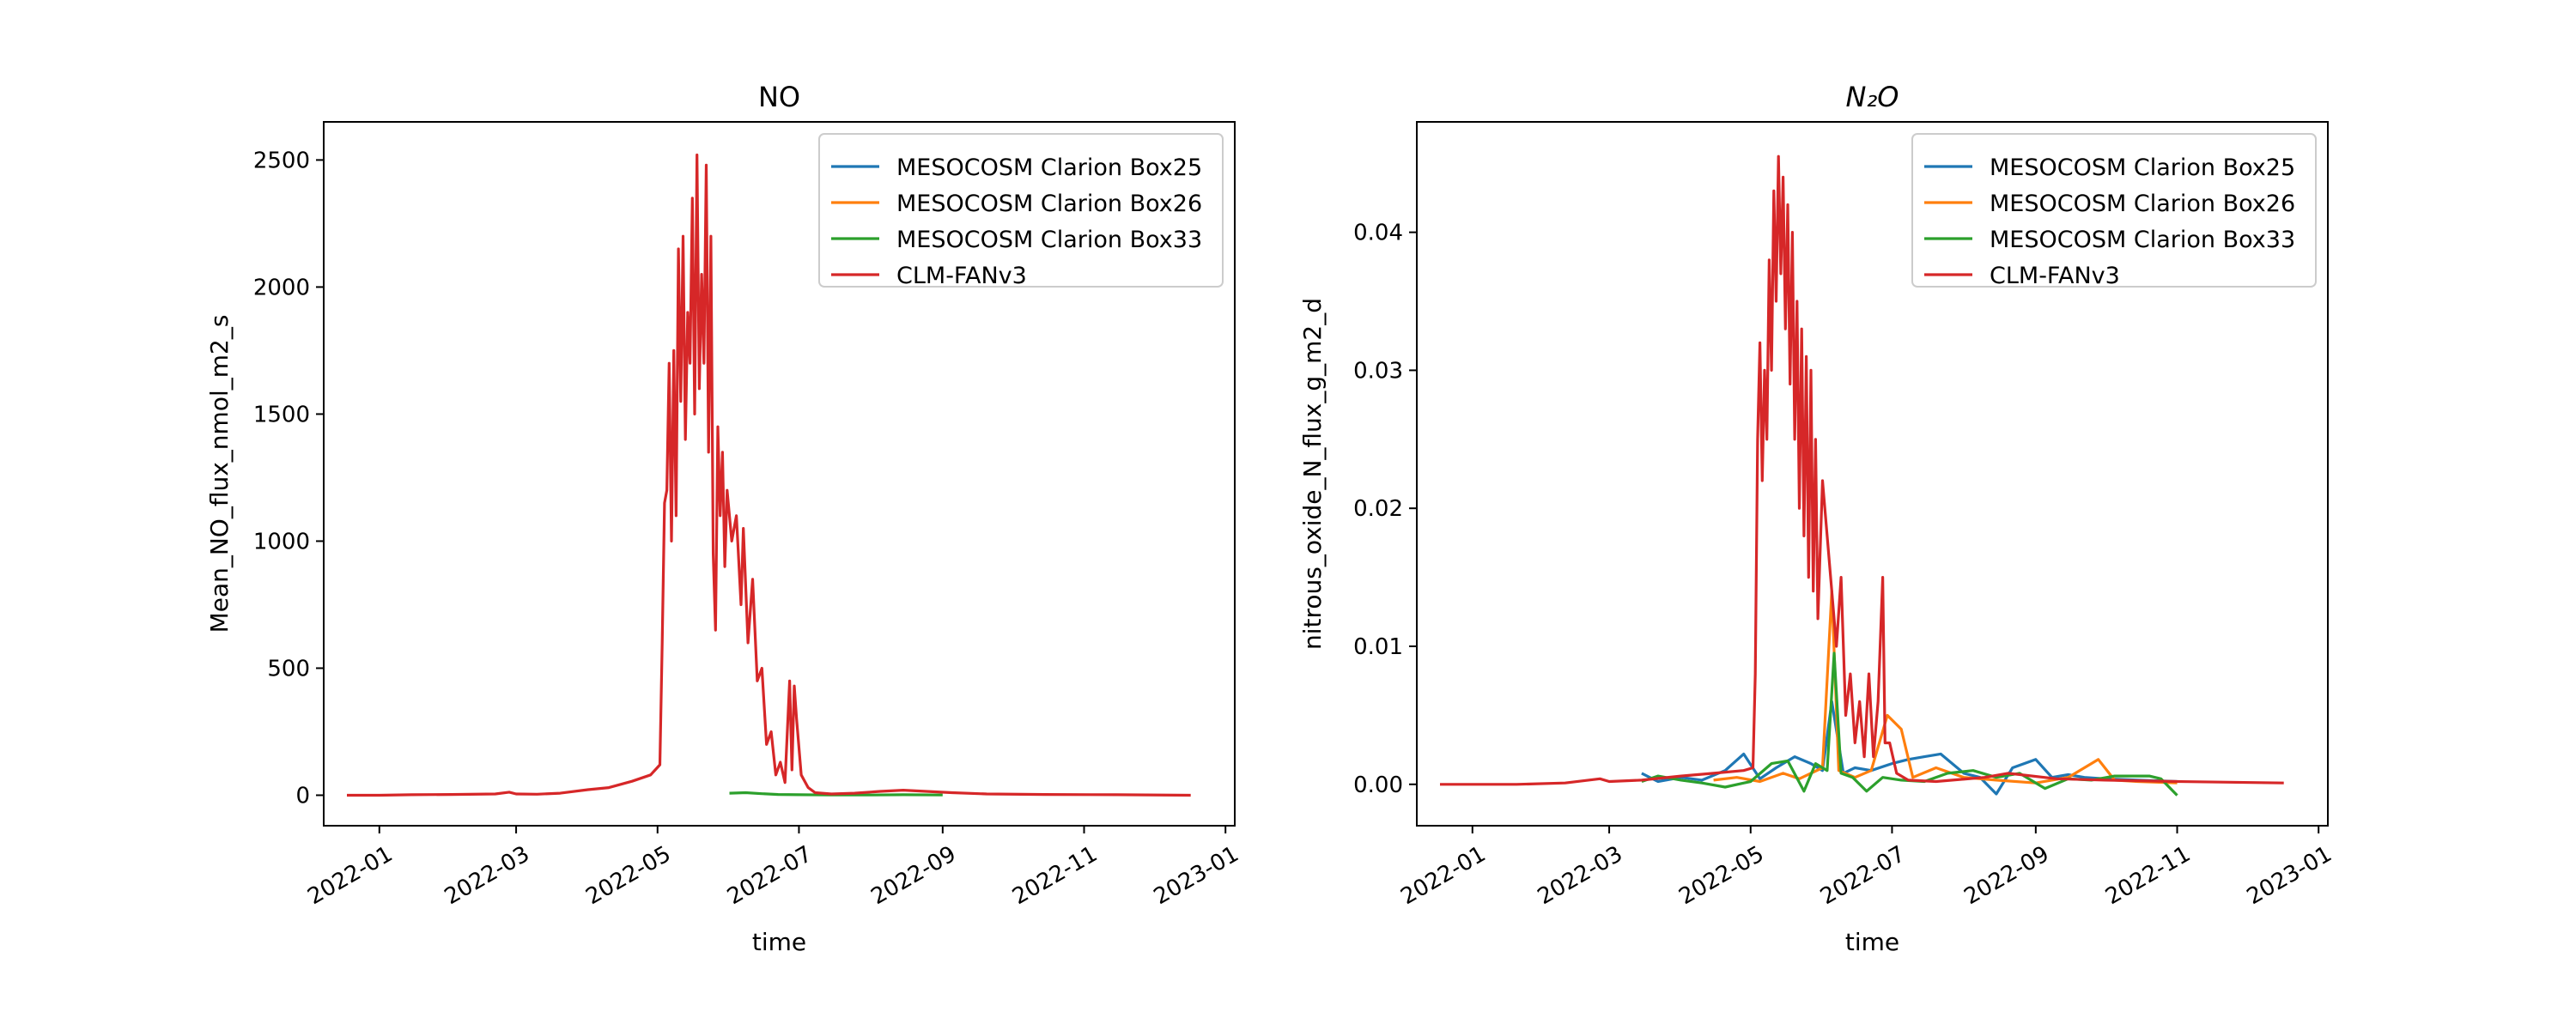 This screenshot has width=2576, height=1030. What do you see at coordinates (1872, 97) in the screenshot?
I see `chart-title: N₂O` at bounding box center [1872, 97].